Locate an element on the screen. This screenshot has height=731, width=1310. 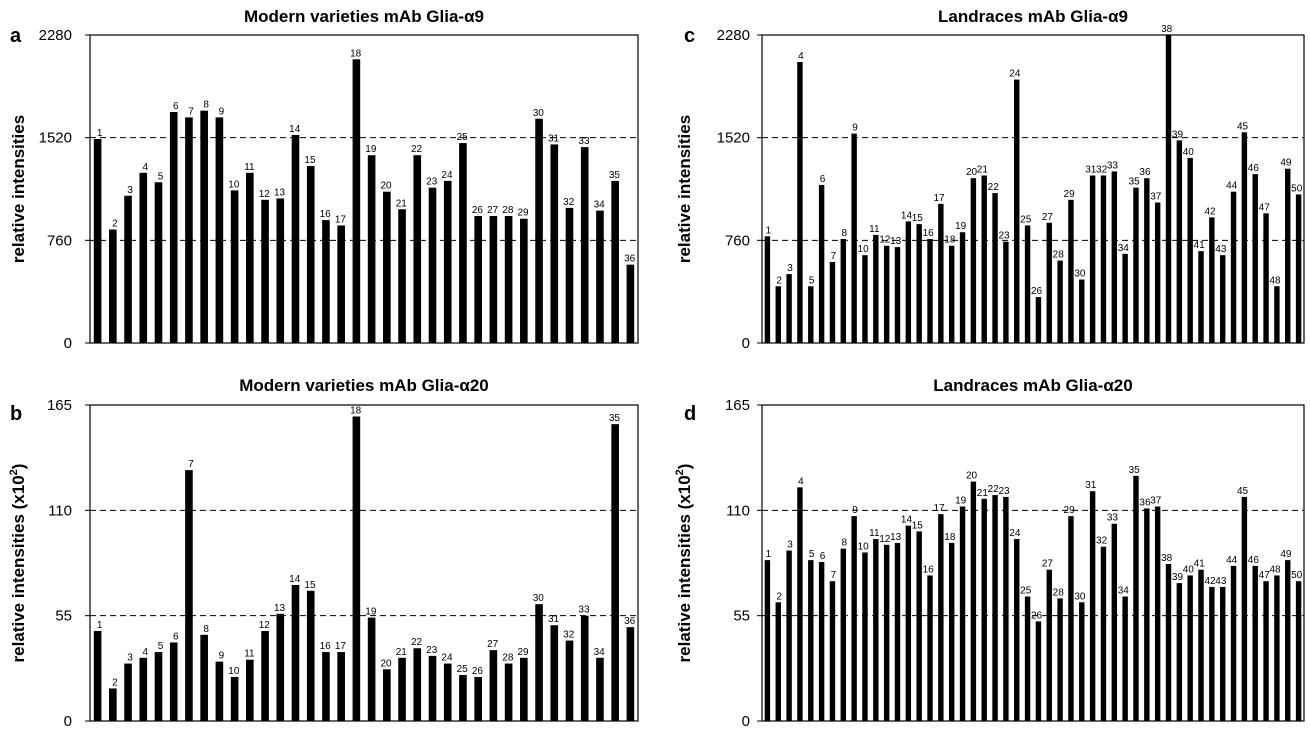
panel-letter: c is located at coordinates (689, 36).